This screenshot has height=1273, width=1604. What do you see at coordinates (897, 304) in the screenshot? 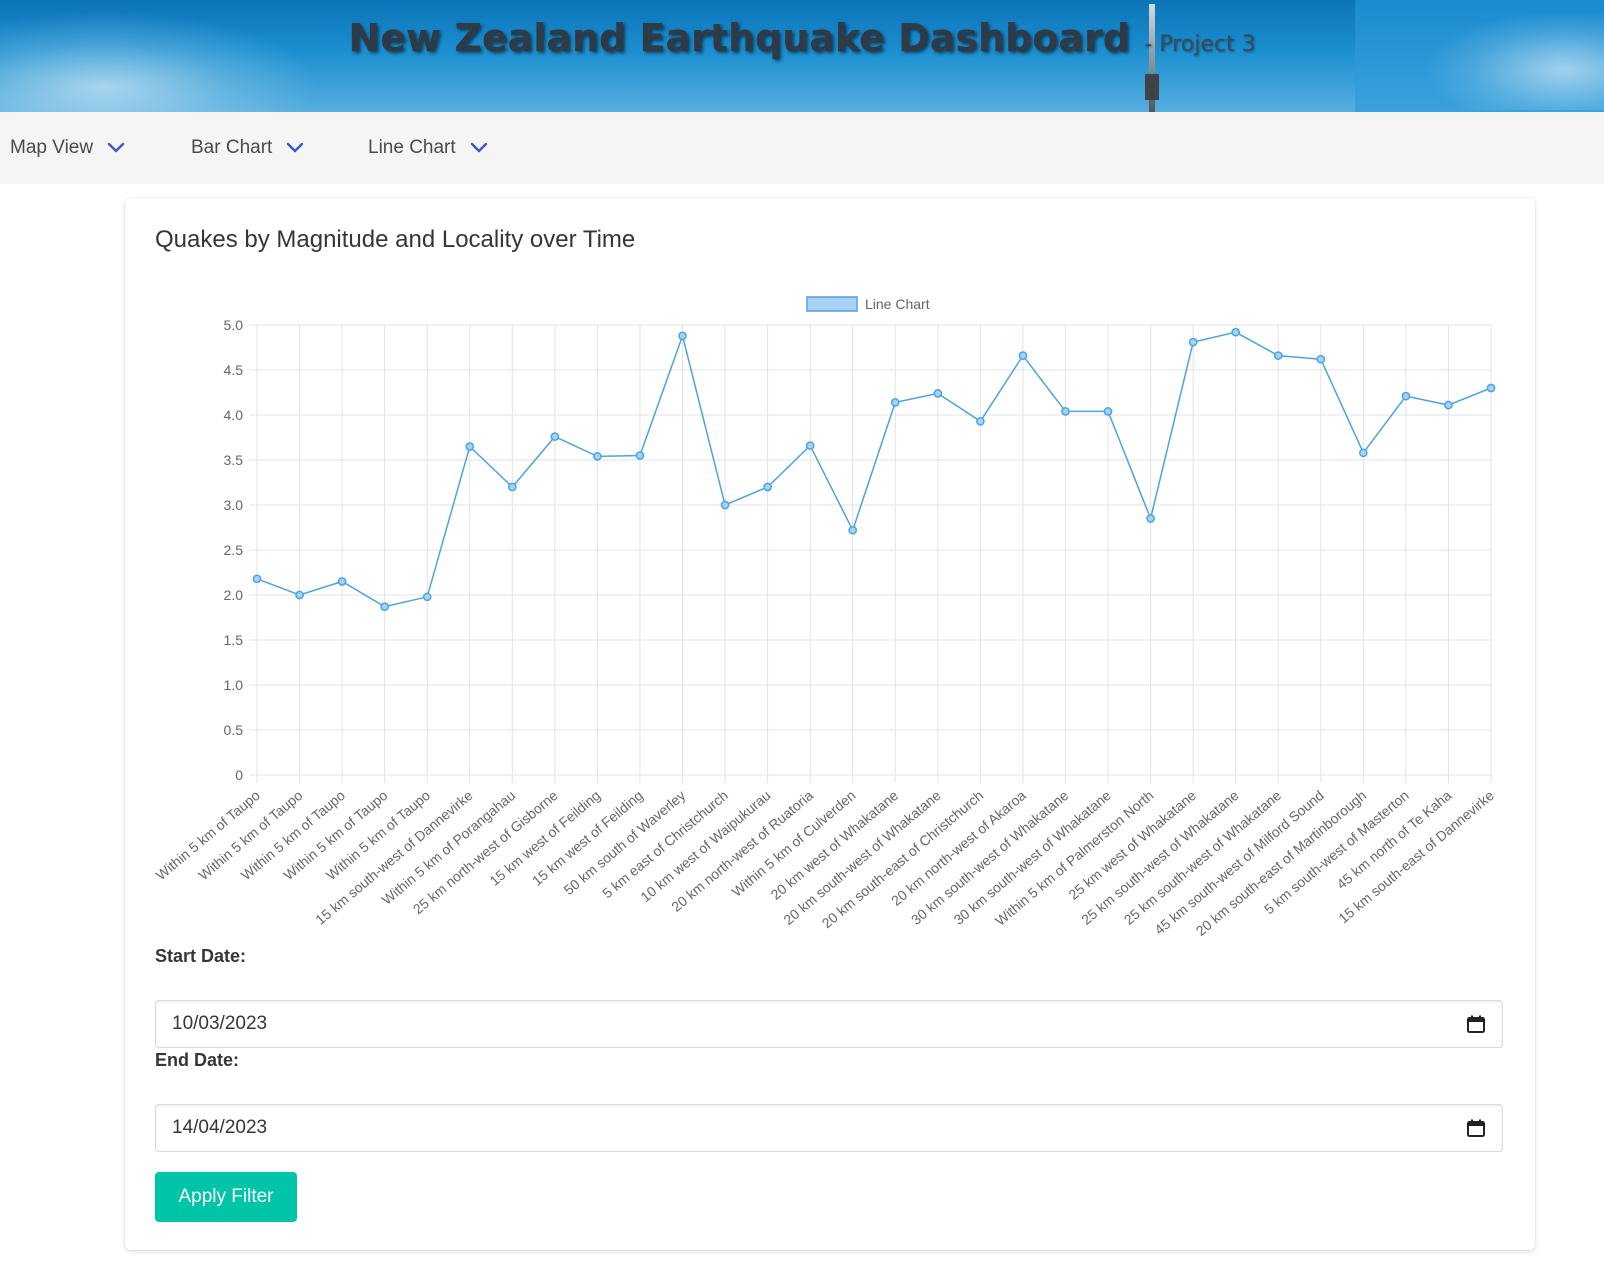
I see `legend-label: Line Chart` at bounding box center [897, 304].